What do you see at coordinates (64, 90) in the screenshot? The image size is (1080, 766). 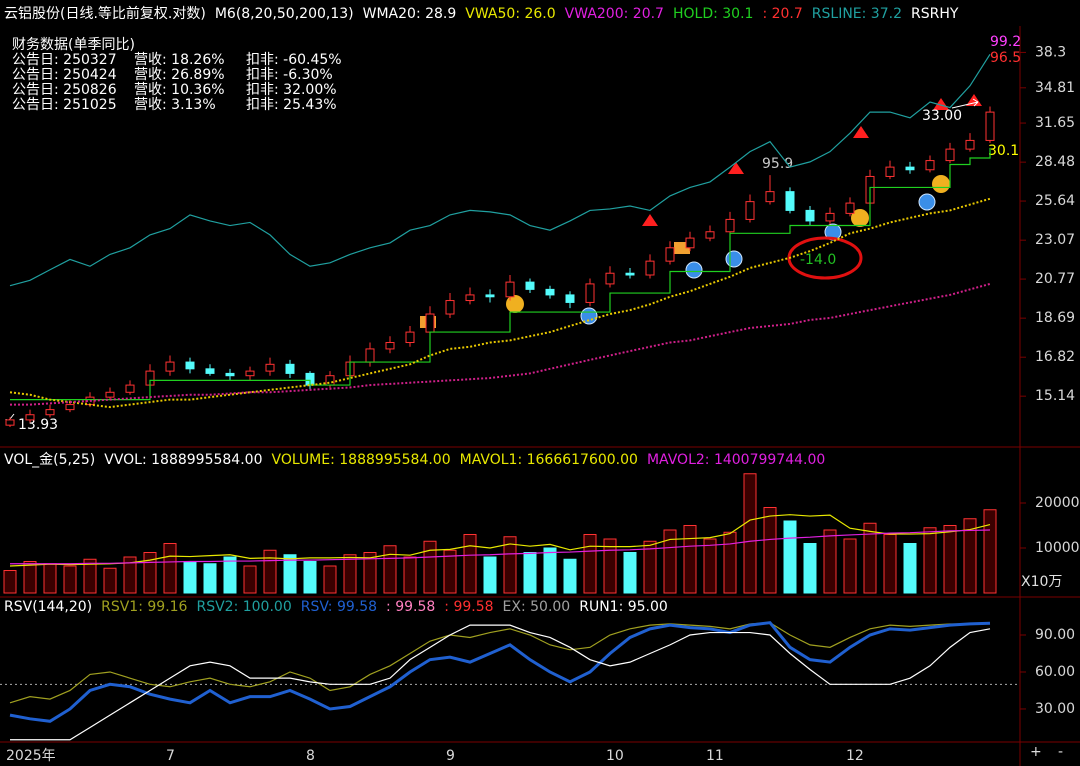 I see `finance-cell: 公告日: 250826` at bounding box center [64, 90].